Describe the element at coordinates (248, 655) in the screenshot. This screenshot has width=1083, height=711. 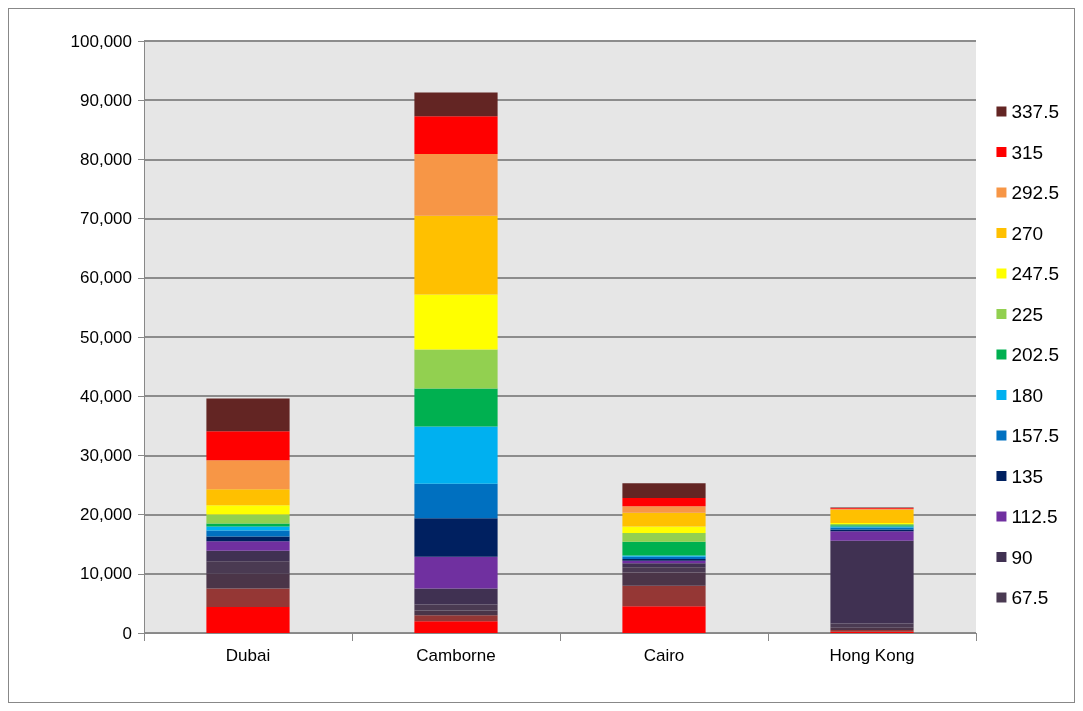
I see `x-tick-label: Dubai` at that location.